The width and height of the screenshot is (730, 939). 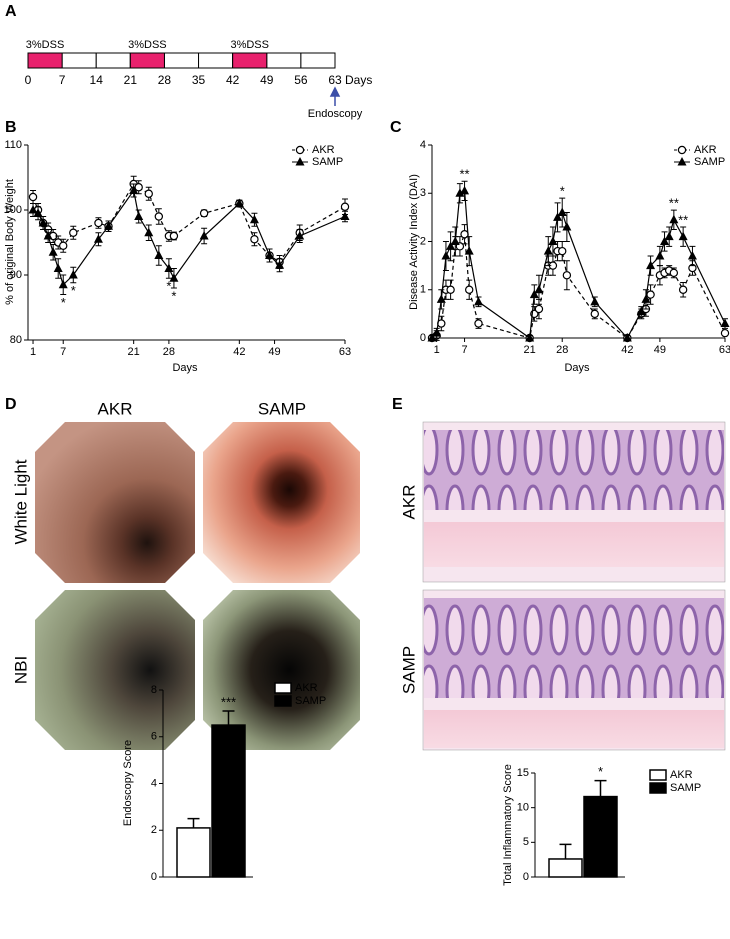 What do you see at coordinates (154, 690) in the screenshot?
I see `y-tick-label: 8` at bounding box center [154, 690].